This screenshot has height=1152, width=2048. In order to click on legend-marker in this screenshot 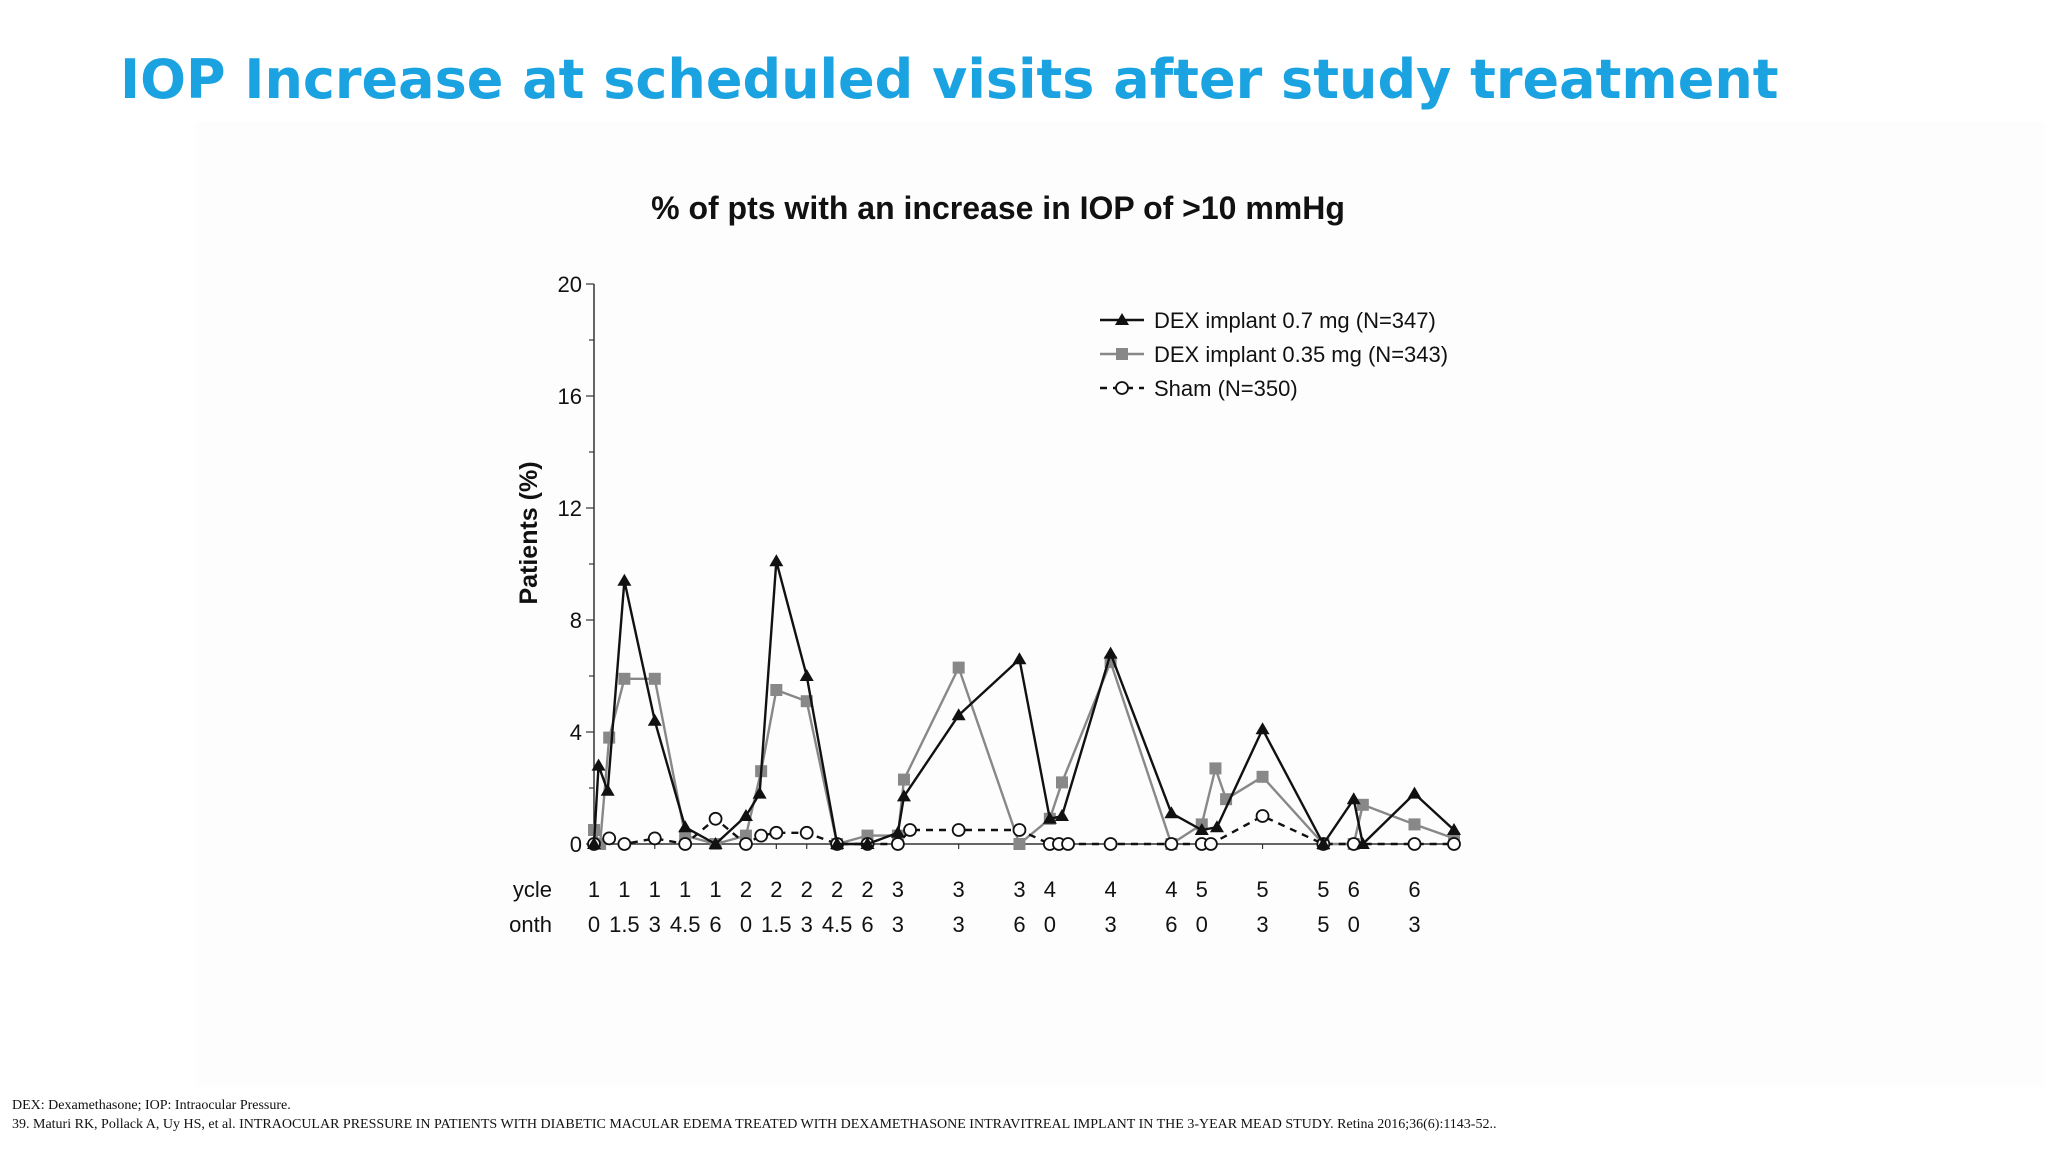, I will do `click(1122, 319)`.